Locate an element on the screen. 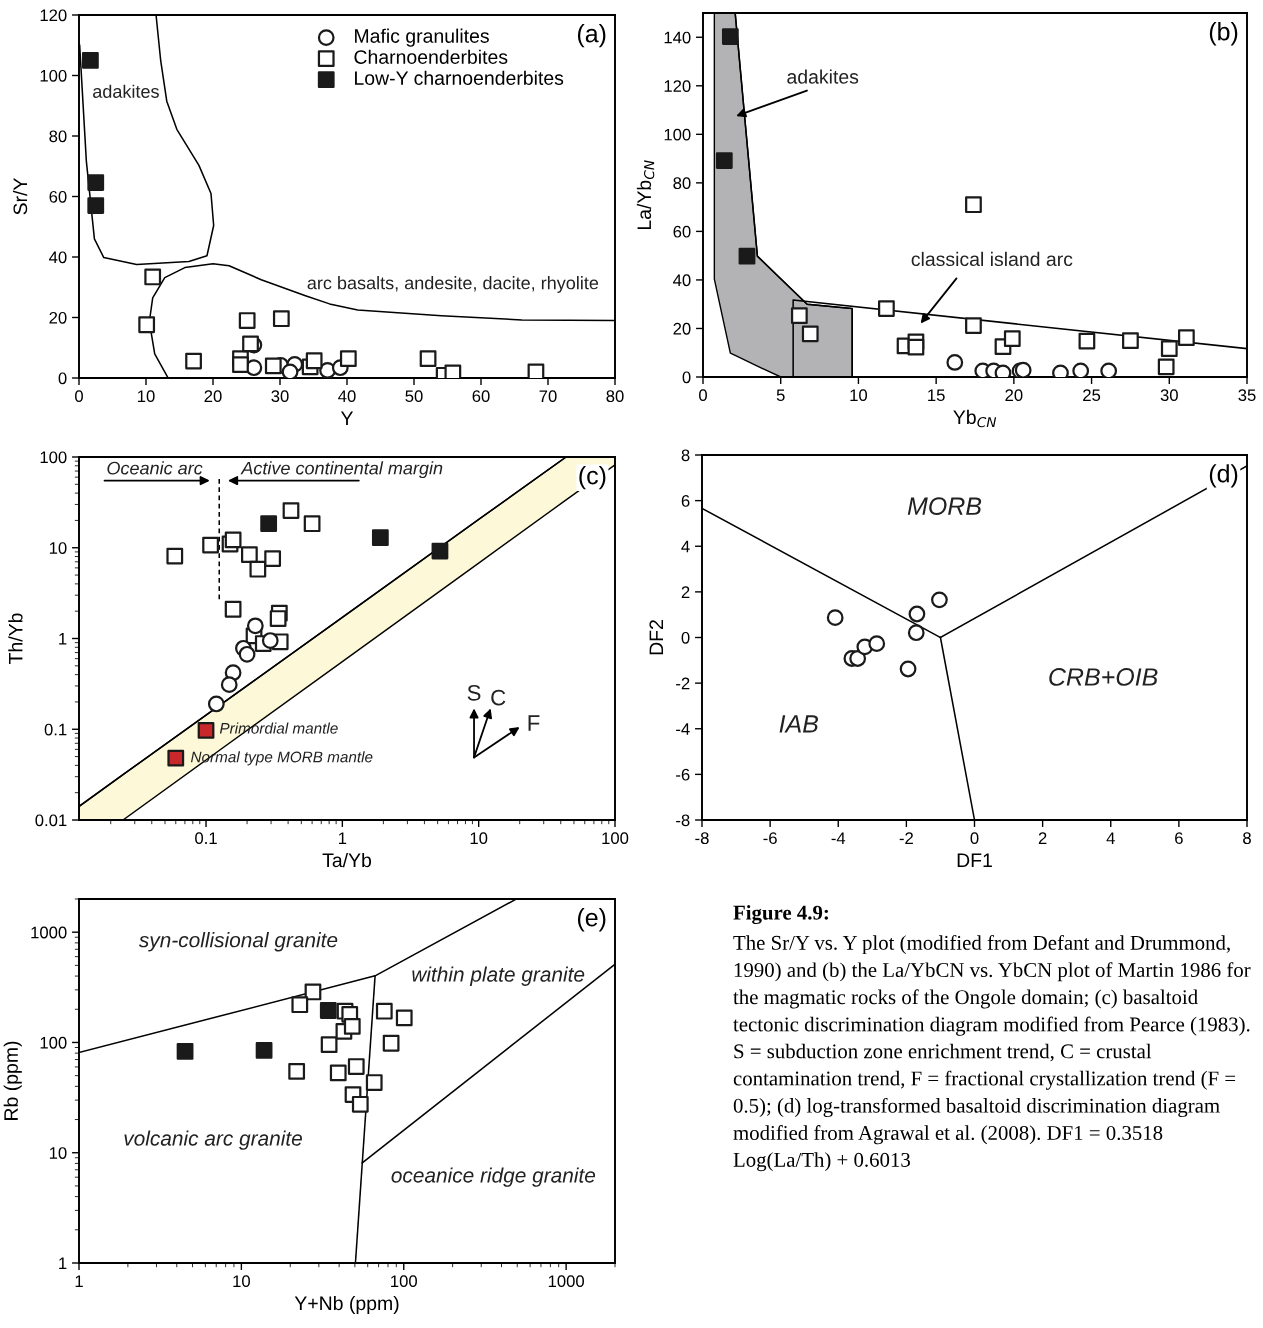 This screenshot has height=1328, width=1263. annotation: oceanice ridge granite is located at coordinates (493, 1177).